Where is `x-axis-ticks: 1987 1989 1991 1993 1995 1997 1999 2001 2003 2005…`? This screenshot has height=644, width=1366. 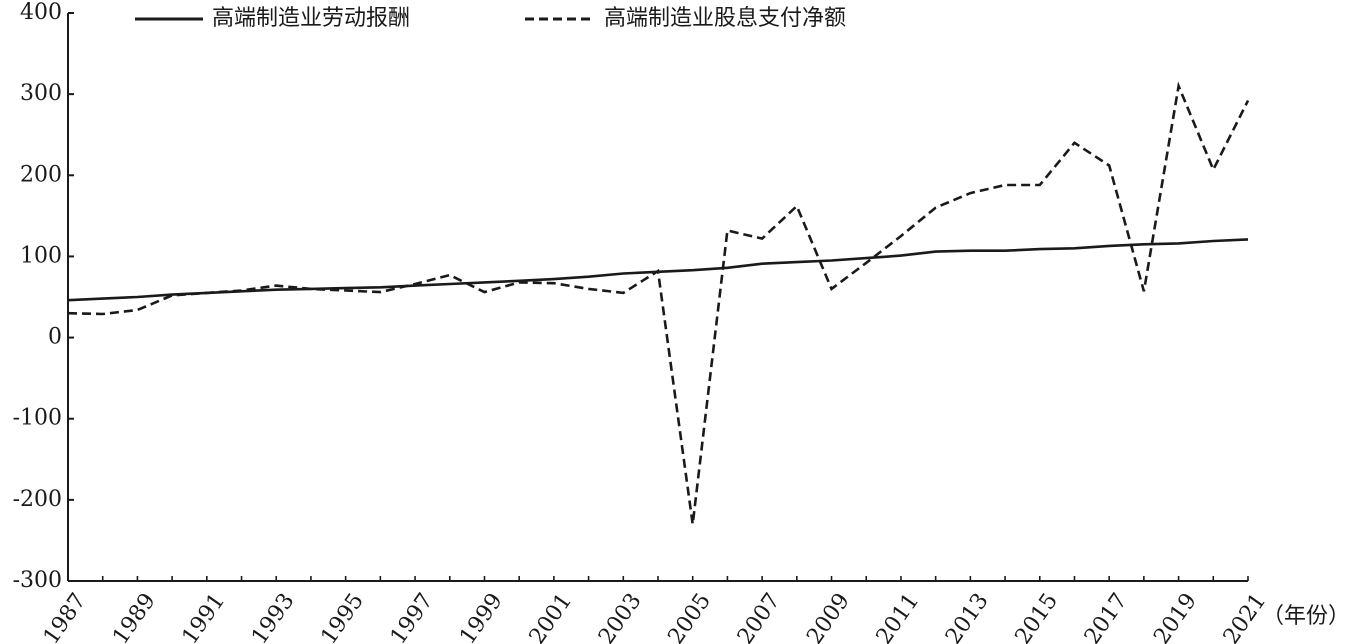 x-axis-ticks: 1987 1989 1991 1993 1995 1997 1999 2001 2003 2005… is located at coordinates (655, 610).